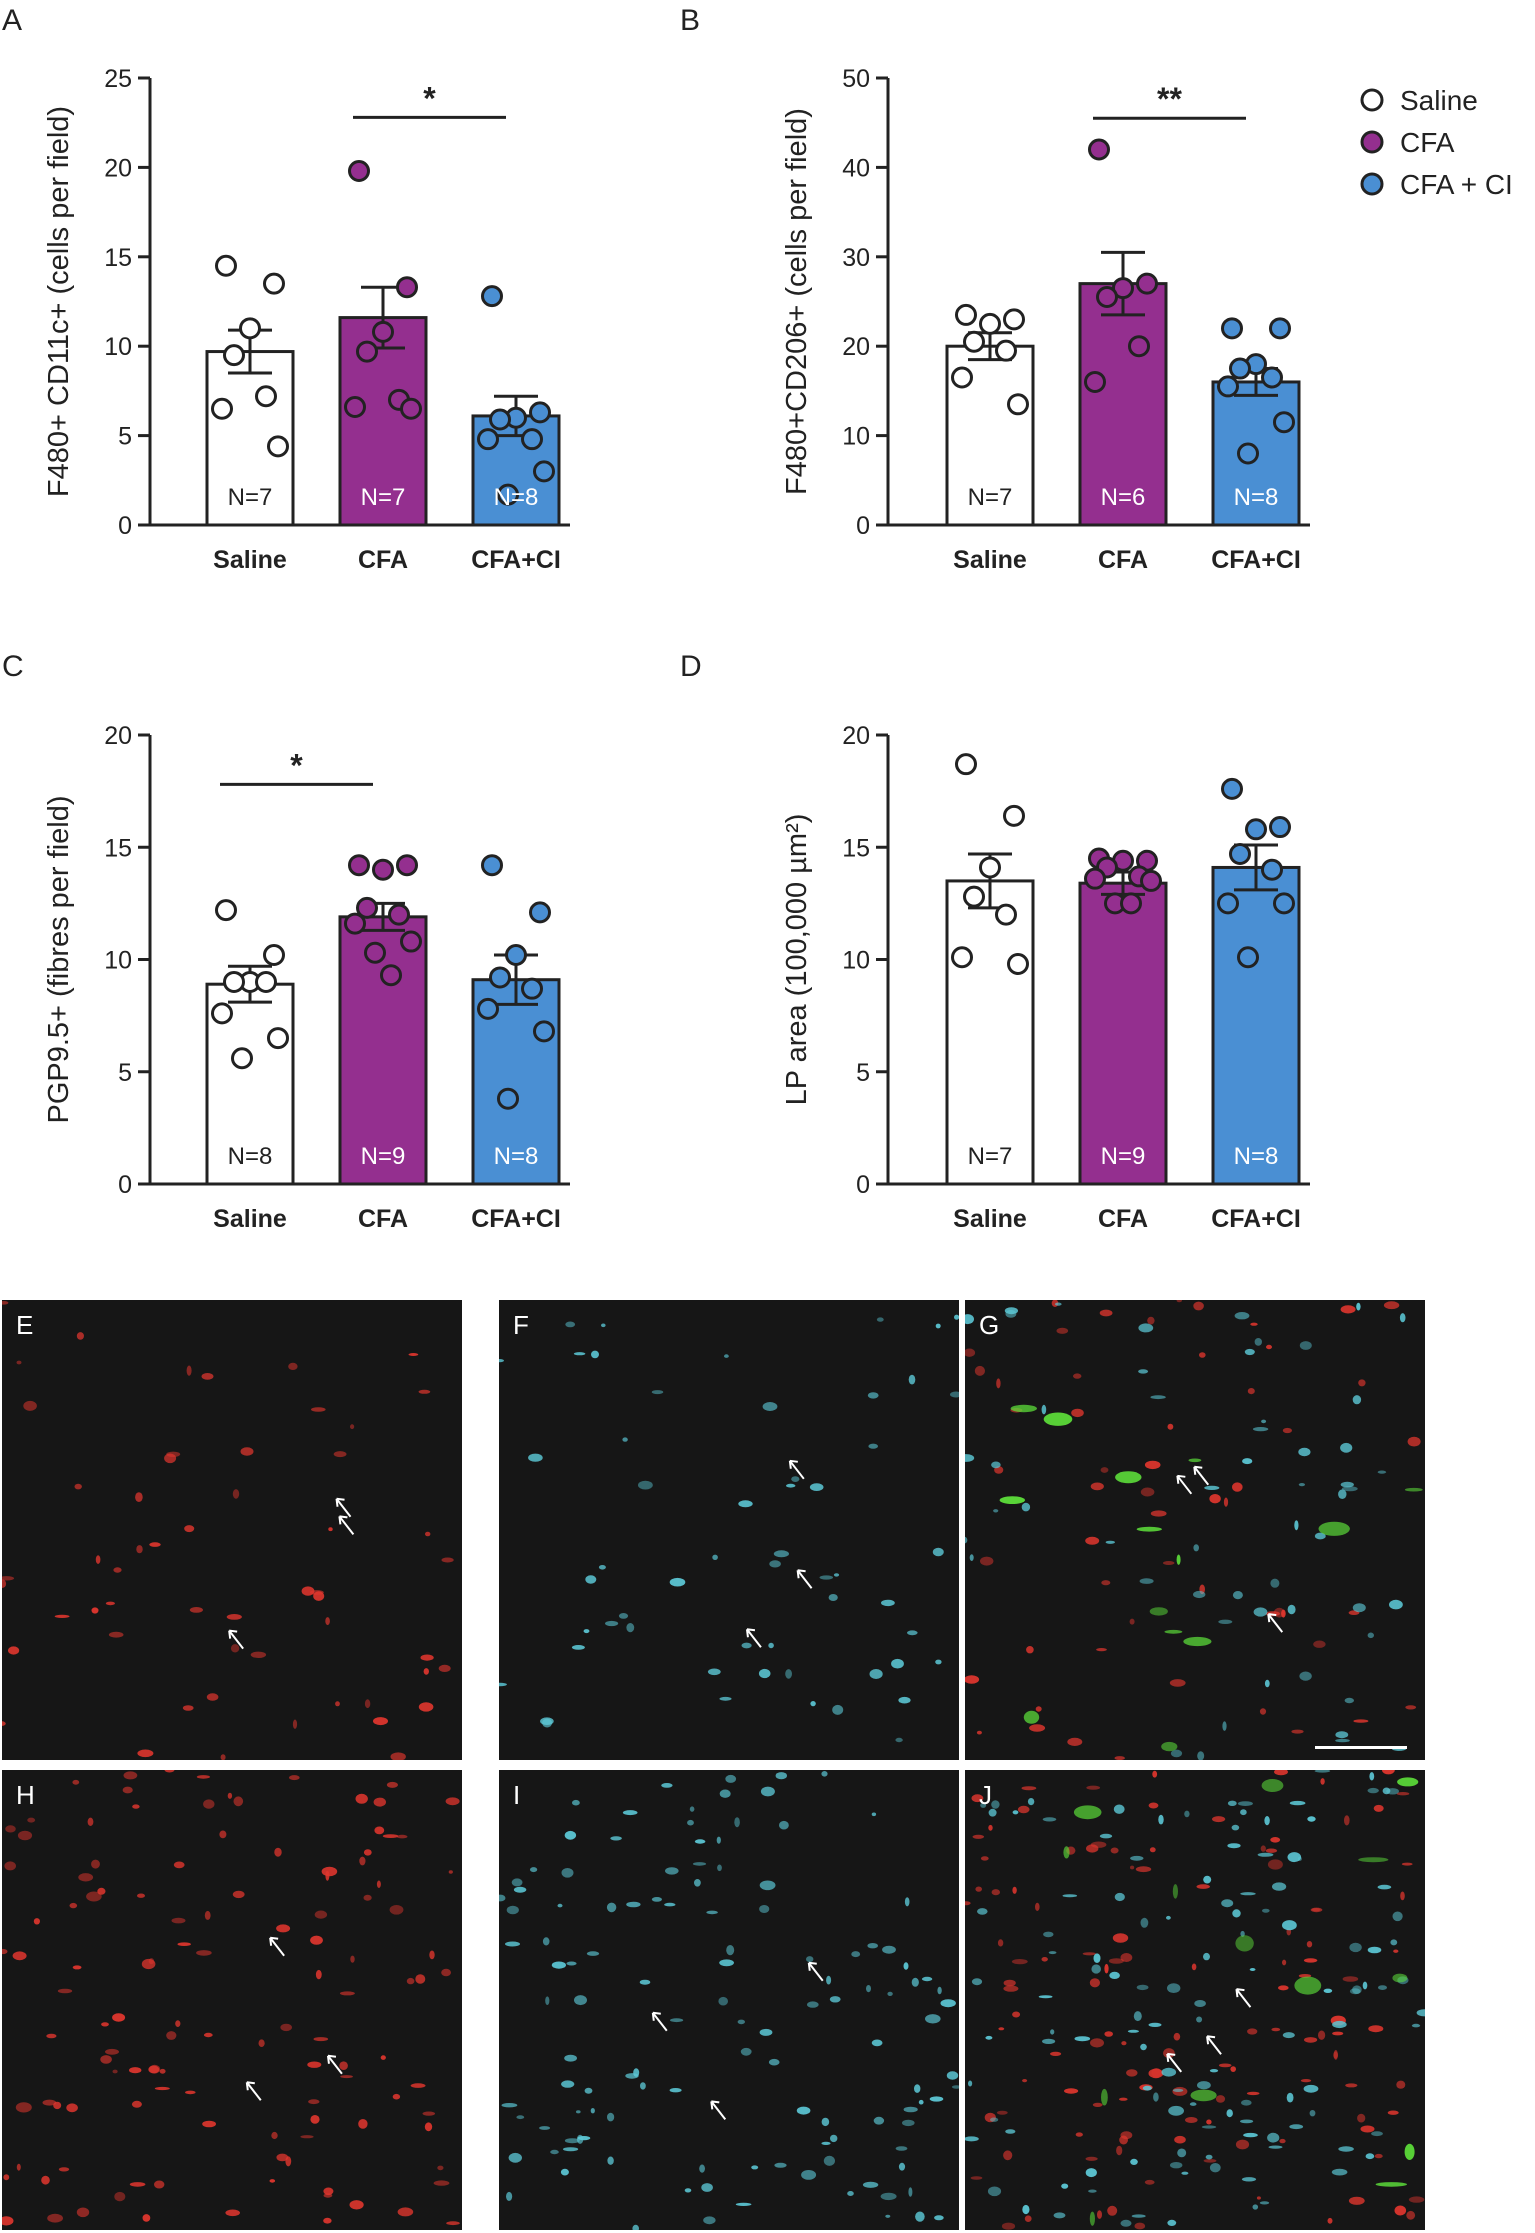 This screenshot has height=2233, width=1535. Describe the element at coordinates (1123, 1033) in the screenshot. I see `bar-cfa` at that location.